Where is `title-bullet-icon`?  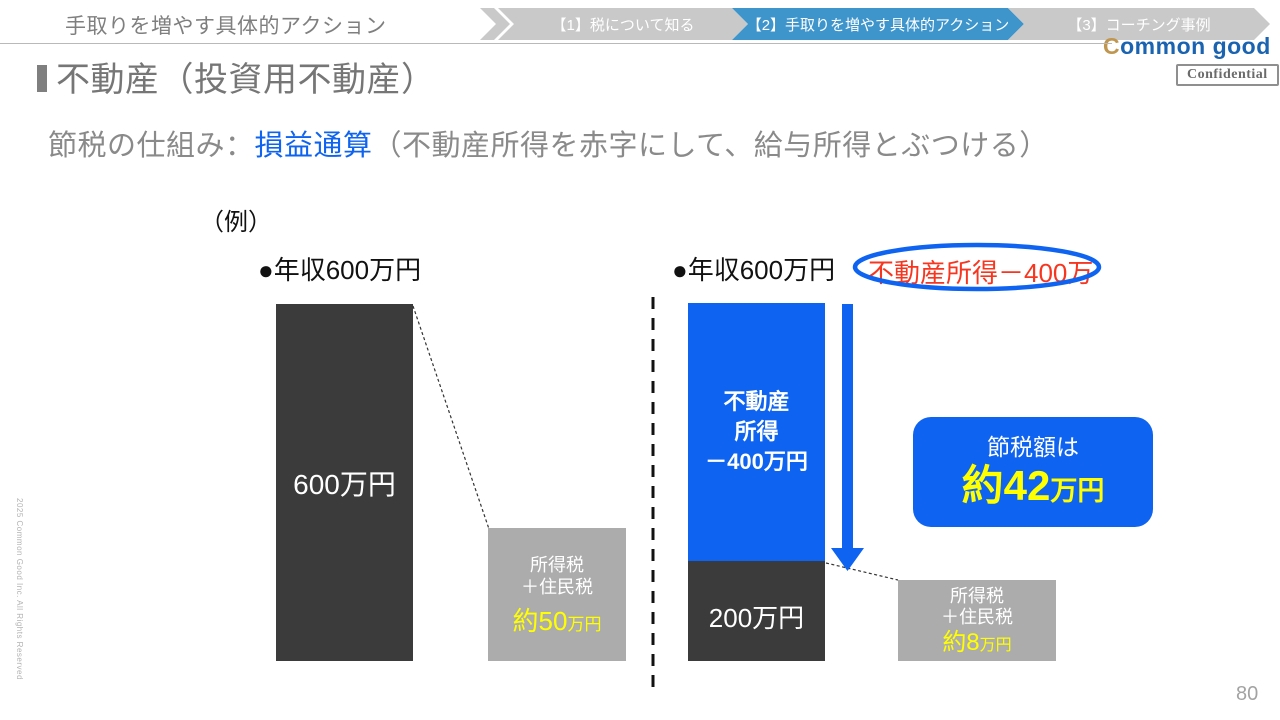 title-bullet-icon is located at coordinates (42, 78).